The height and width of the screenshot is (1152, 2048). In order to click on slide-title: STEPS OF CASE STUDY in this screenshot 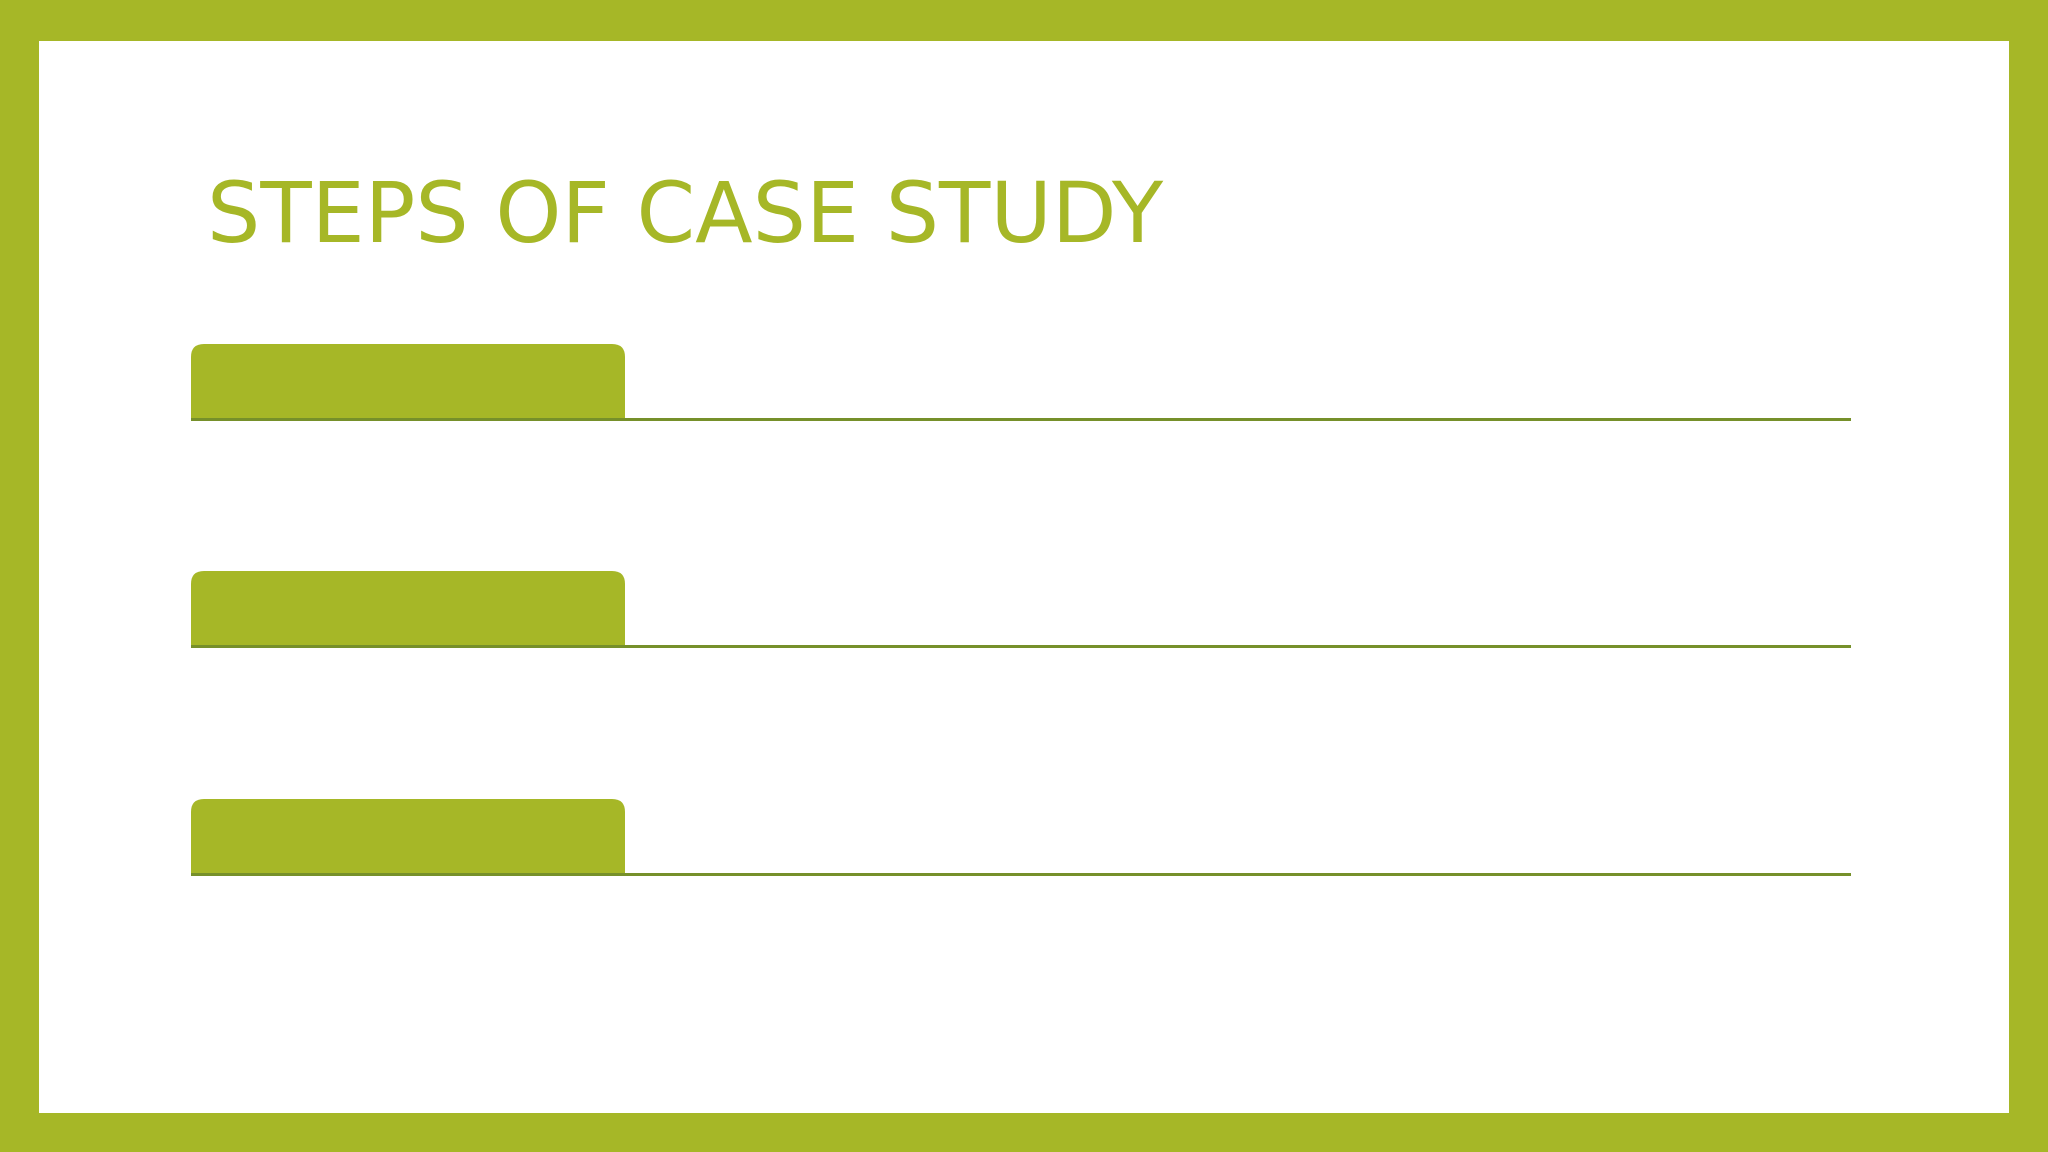, I will do `click(685, 213)`.